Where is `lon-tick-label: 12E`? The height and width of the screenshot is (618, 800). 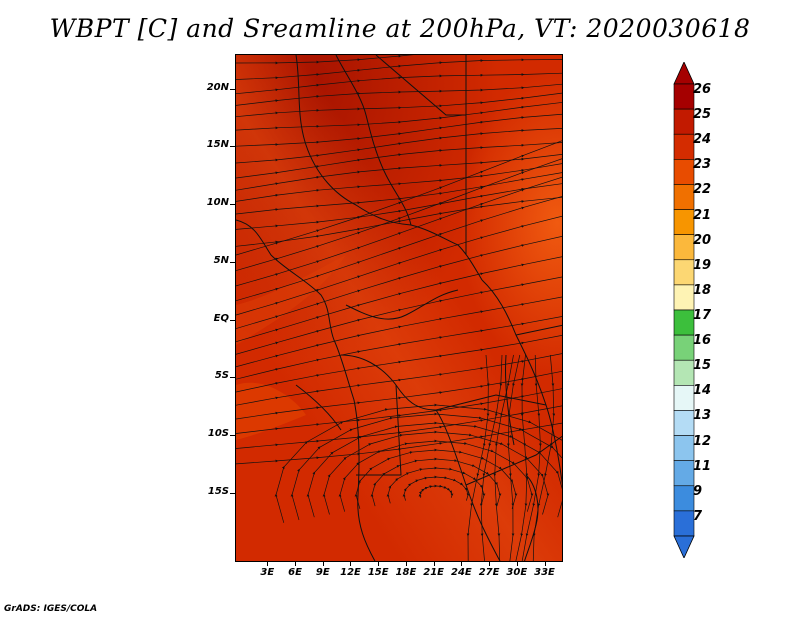
lon-tick-label: 12E is located at coordinates (350, 572).